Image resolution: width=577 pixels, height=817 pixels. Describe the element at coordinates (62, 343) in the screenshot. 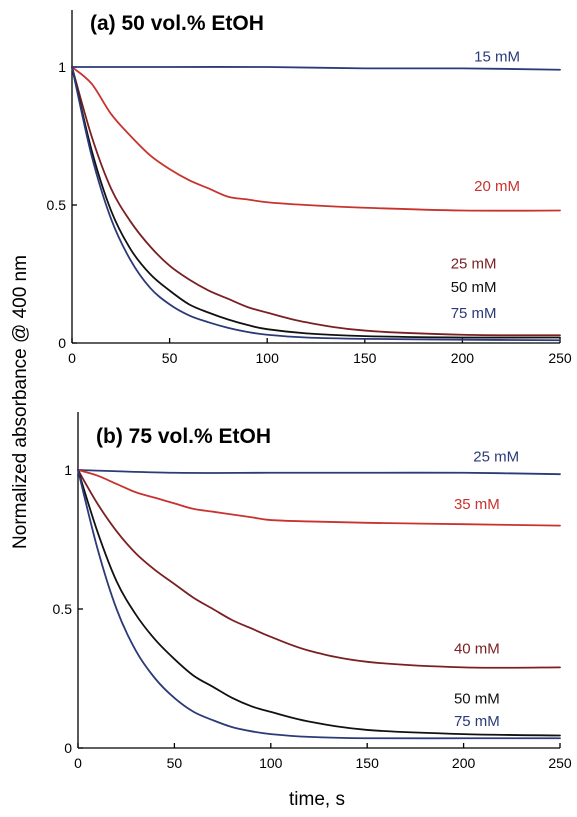

I see `panel-a-y-tick-label: 0` at that location.